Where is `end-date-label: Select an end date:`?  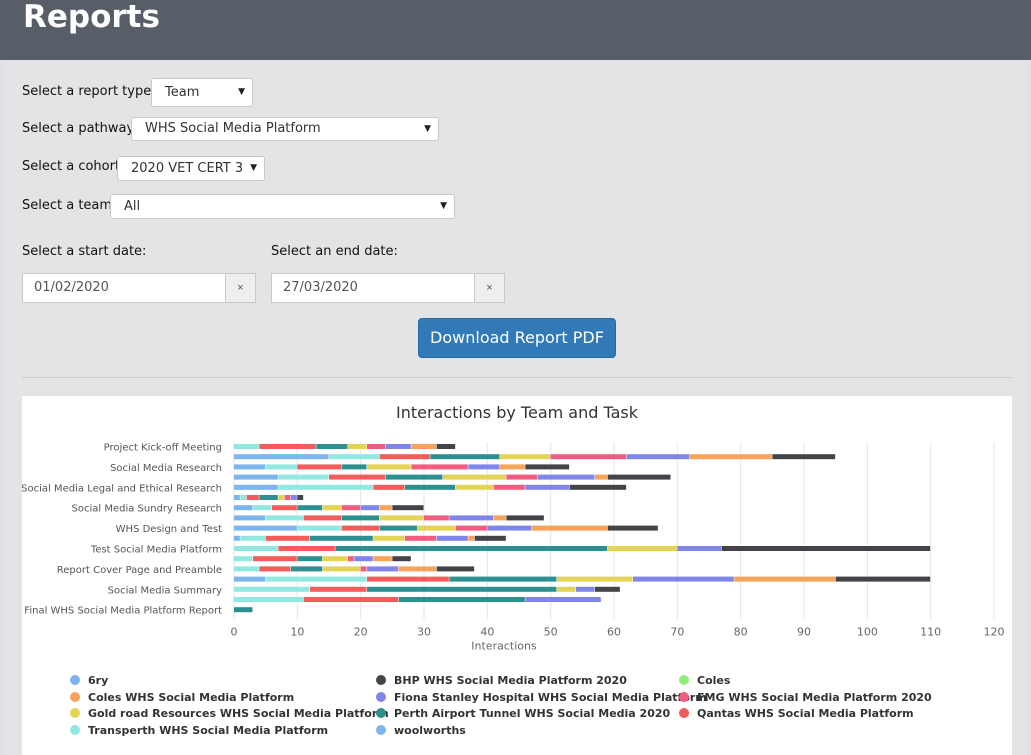
end-date-label: Select an end date: is located at coordinates (334, 251).